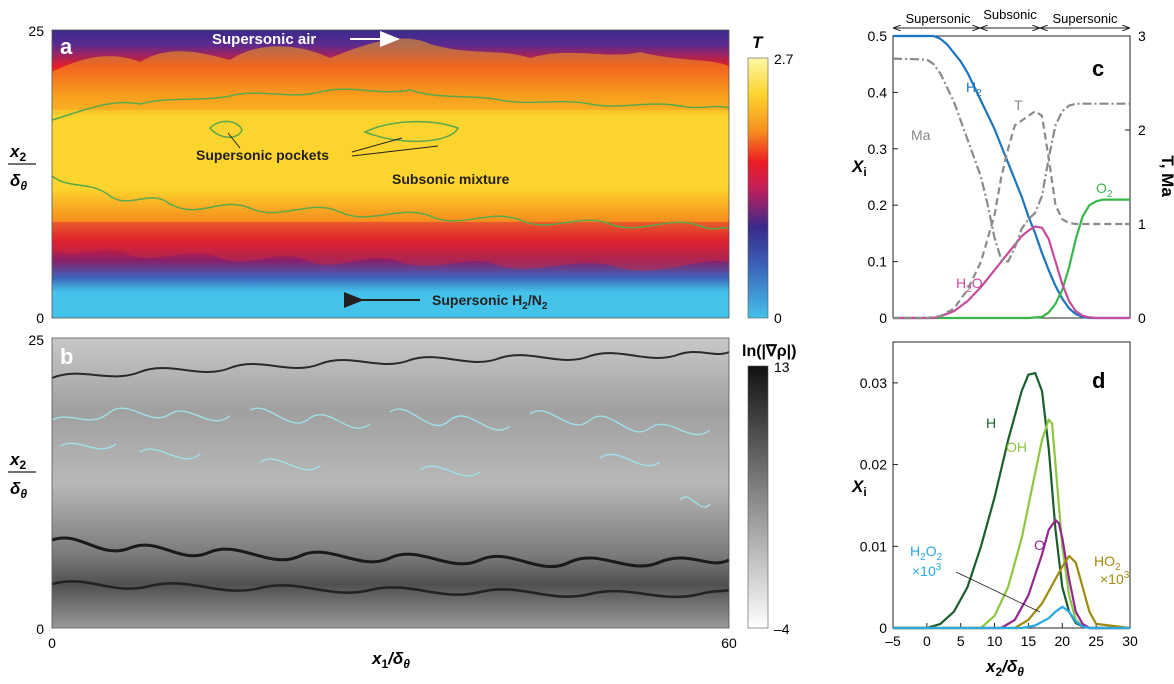 The image size is (1174, 684). Describe the element at coordinates (1098, 380) in the screenshot. I see `panel-d-letter: d` at that location.